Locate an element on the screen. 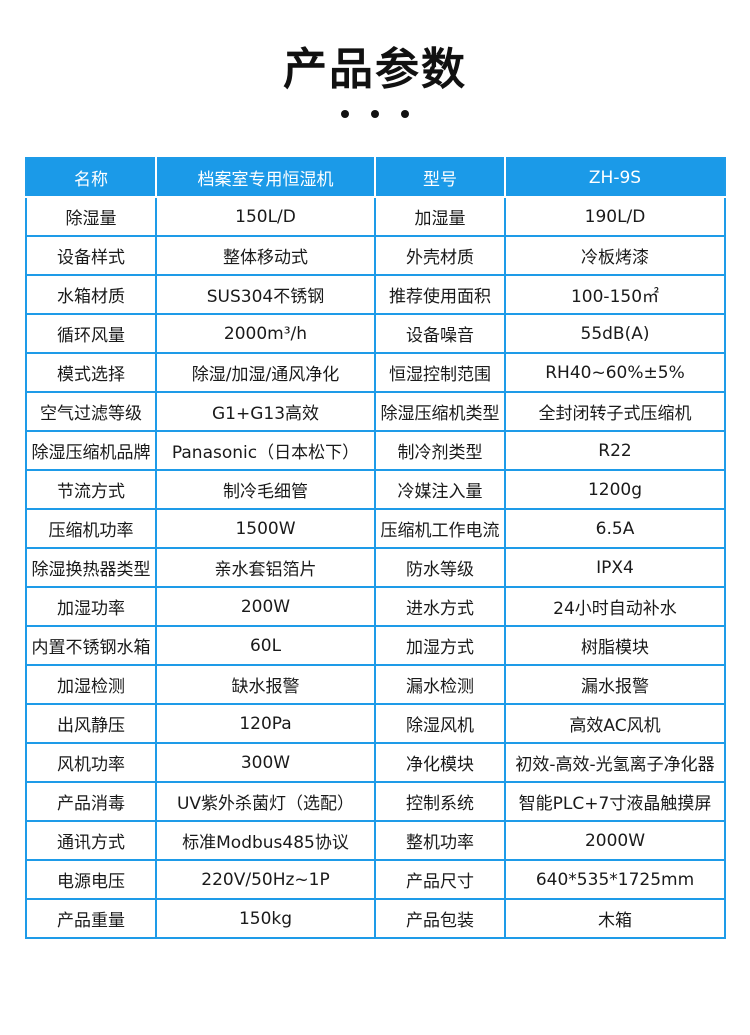  table-row: 除湿压缩机品牌 Panasonic（日本松下） 制冷剂类型 R22 is located at coordinates (375, 450).